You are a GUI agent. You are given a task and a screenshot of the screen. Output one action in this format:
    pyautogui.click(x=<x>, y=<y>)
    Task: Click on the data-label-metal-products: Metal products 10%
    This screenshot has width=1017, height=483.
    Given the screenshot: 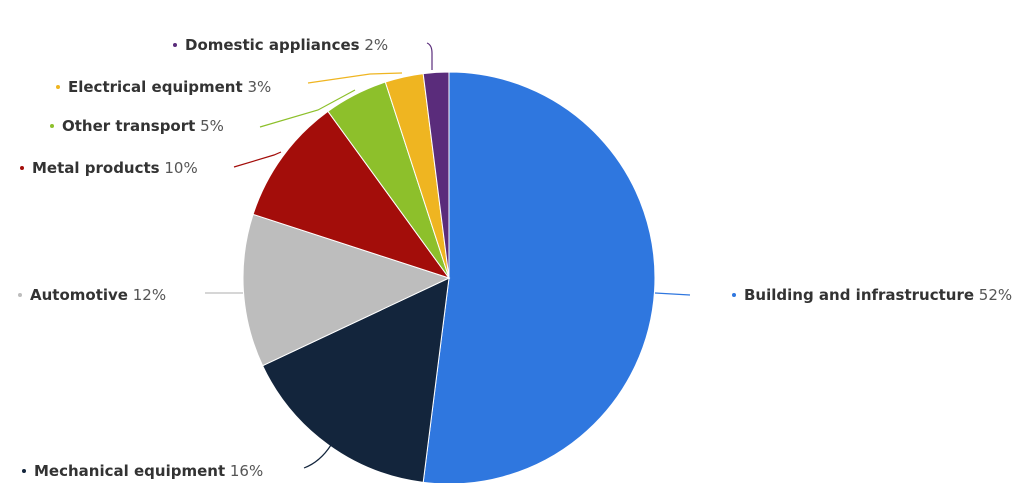 What is the action you would take?
    pyautogui.click(x=115, y=168)
    